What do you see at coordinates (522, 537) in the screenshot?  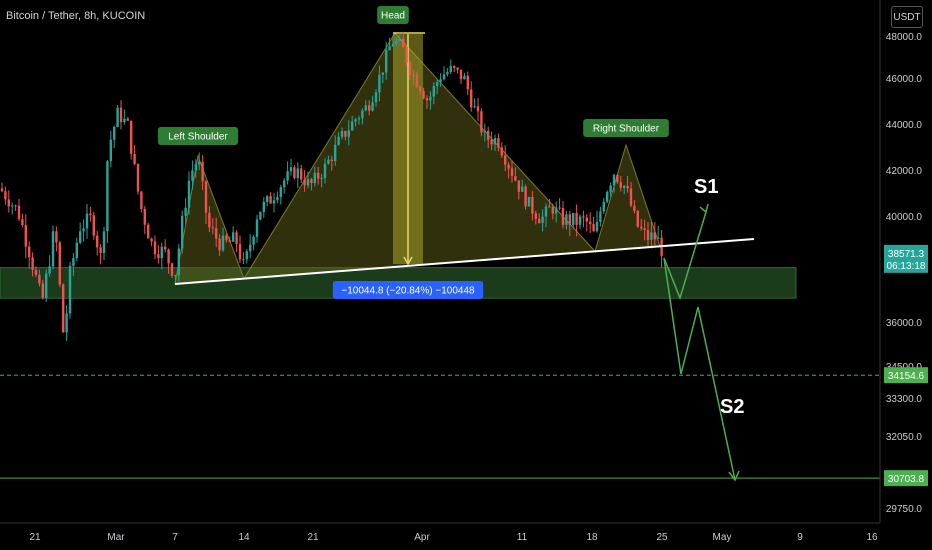 I see `x-tick-label: 11` at bounding box center [522, 537].